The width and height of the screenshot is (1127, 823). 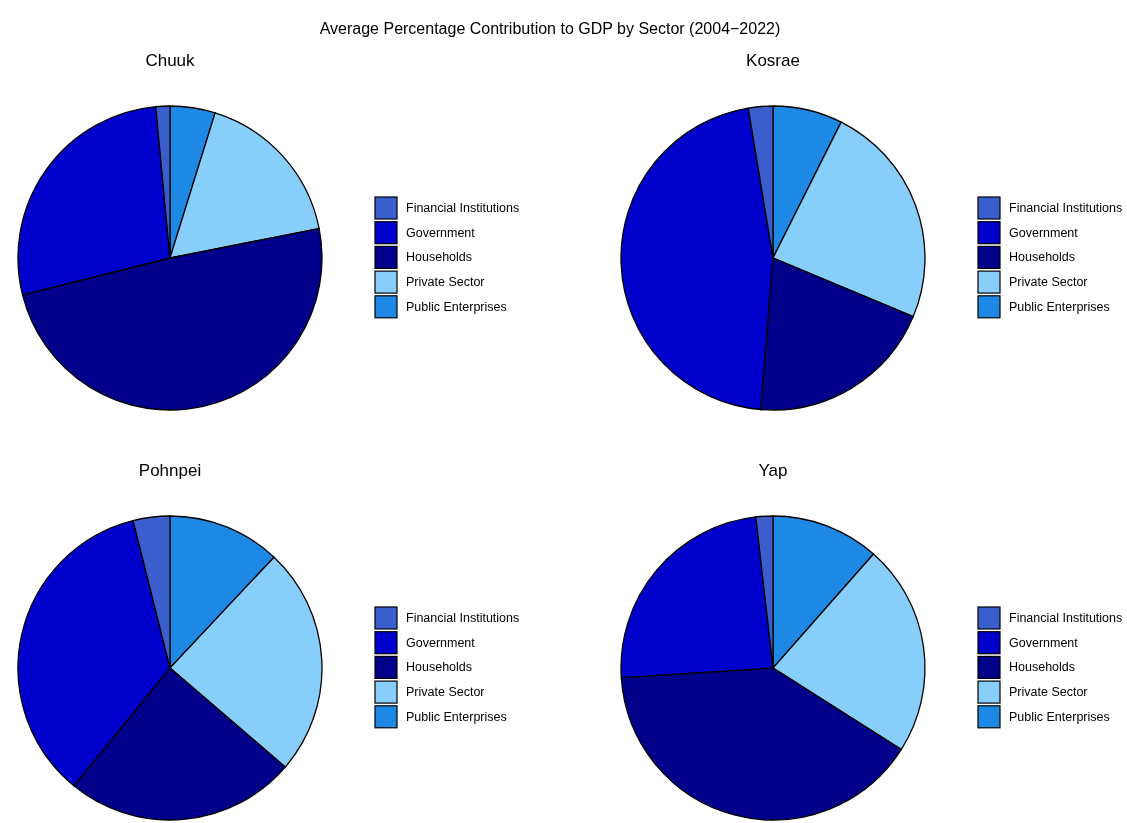 What do you see at coordinates (773, 60) in the screenshot?
I see `chart-title: Kosrae` at bounding box center [773, 60].